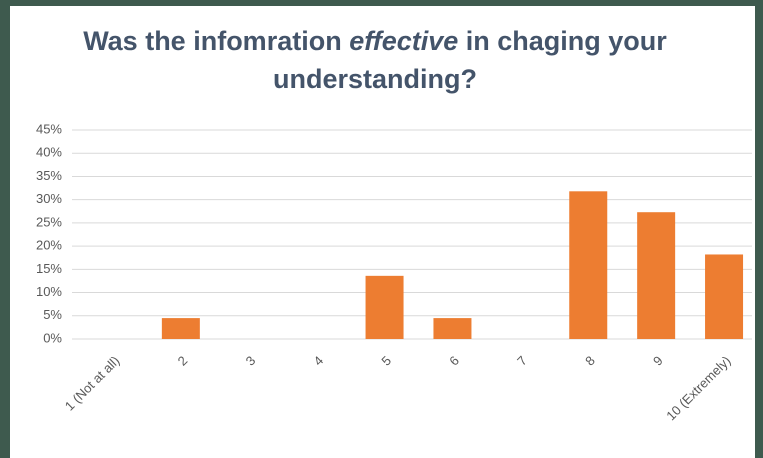 The width and height of the screenshot is (763, 458). I want to click on y-tick-label: 10%, so click(49, 291).